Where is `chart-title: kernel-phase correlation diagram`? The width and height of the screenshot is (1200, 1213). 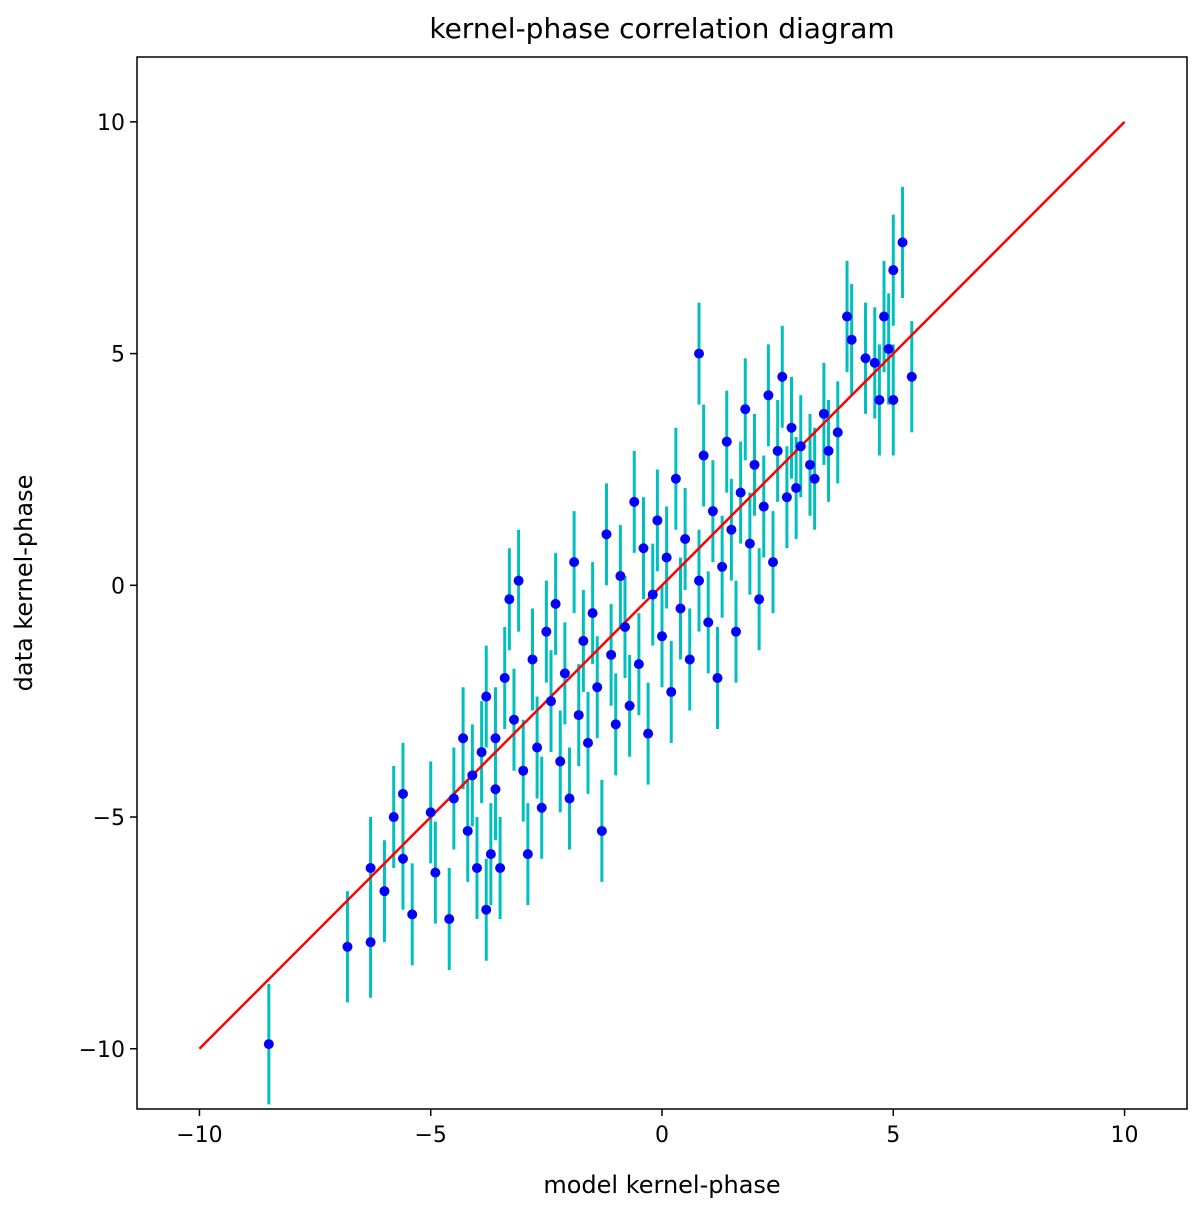
chart-title: kernel-phase correlation diagram is located at coordinates (661, 28).